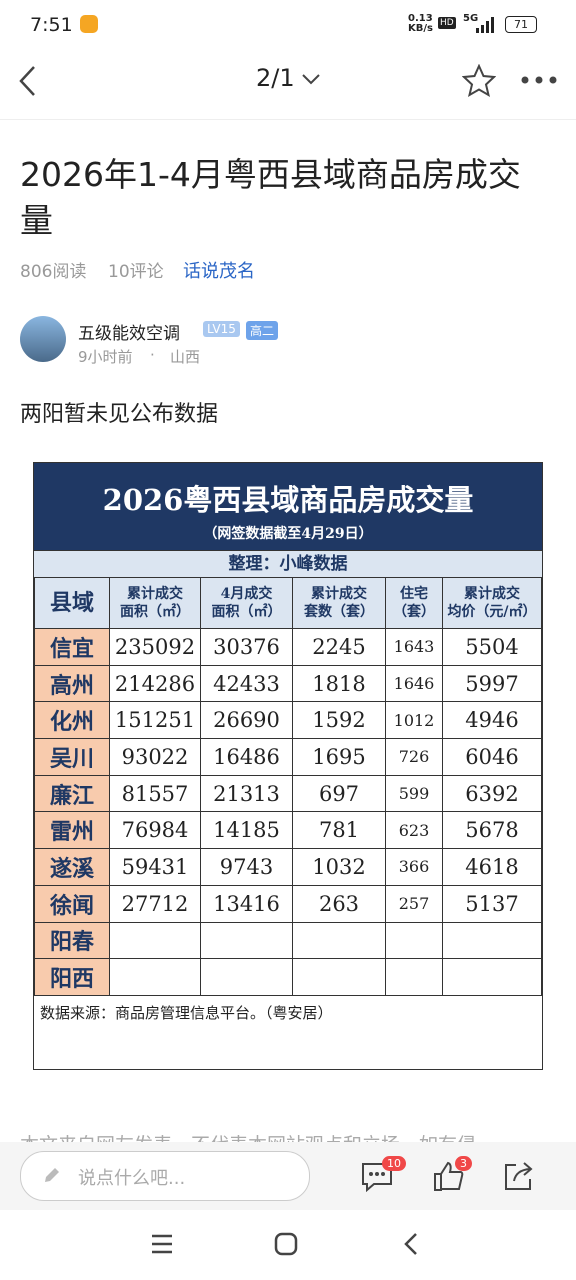  I want to click on hd: HD, so click(447, 23).